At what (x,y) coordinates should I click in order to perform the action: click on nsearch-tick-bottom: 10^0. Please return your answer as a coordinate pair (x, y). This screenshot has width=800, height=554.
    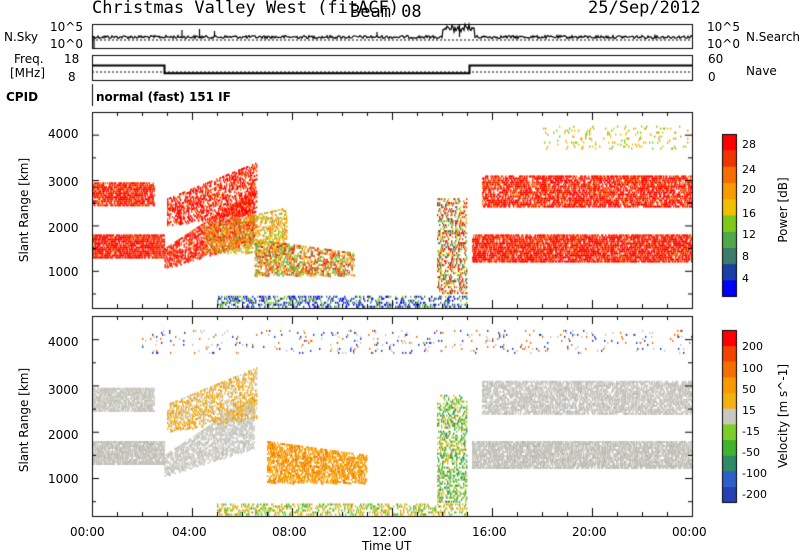
    Looking at the image, I should click on (723, 44).